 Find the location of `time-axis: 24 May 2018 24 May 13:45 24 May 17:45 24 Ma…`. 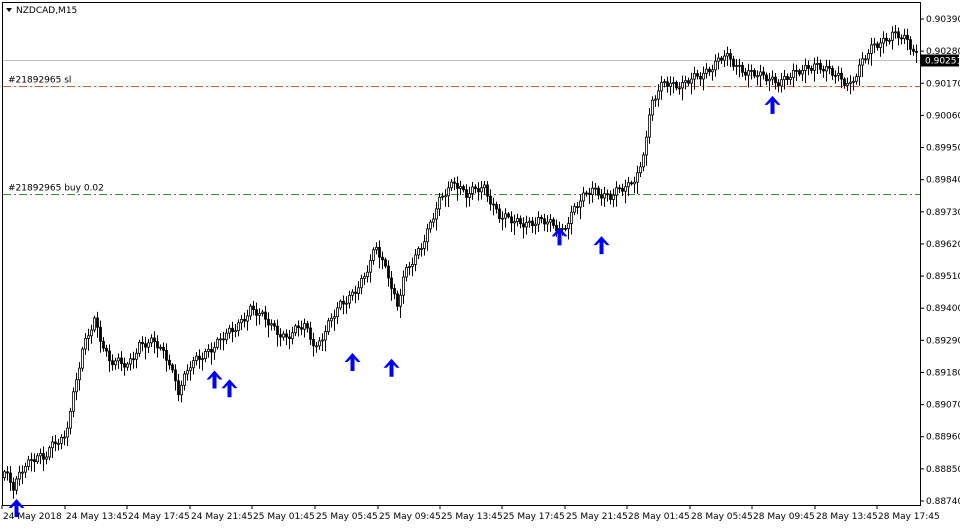

time-axis: 24 May 2018 24 May 13:45 24 May 17:45 24 Ma… is located at coordinates (470, 513).